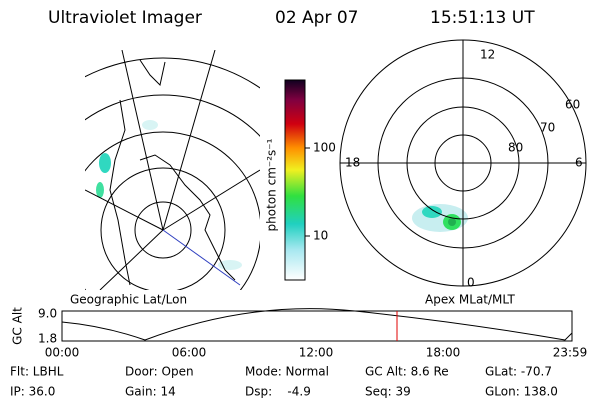  What do you see at coordinates (579, 163) in the screenshot?
I see `mlt-label: 6` at bounding box center [579, 163].